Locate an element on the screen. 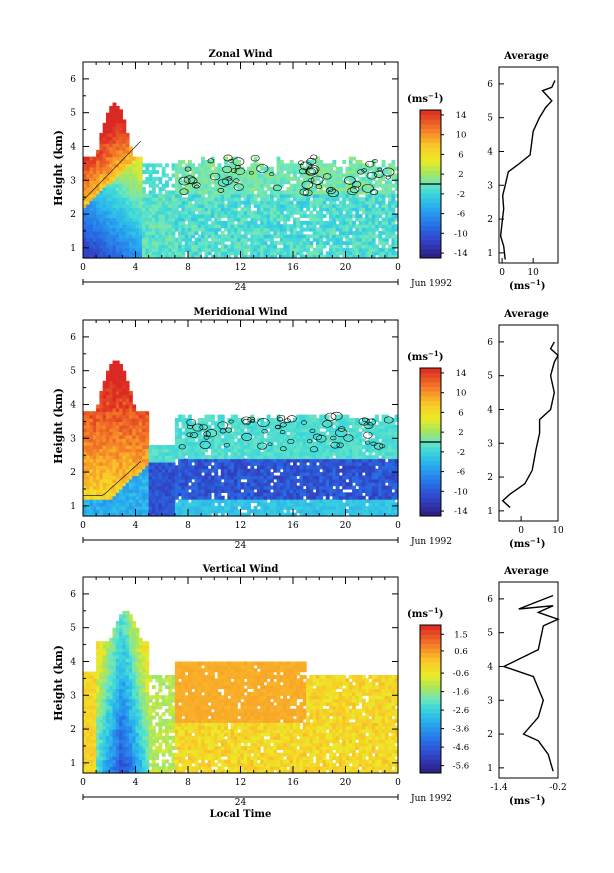 The width and height of the screenshot is (614, 873). colorbar-swatch is located at coordinates (430, 150).